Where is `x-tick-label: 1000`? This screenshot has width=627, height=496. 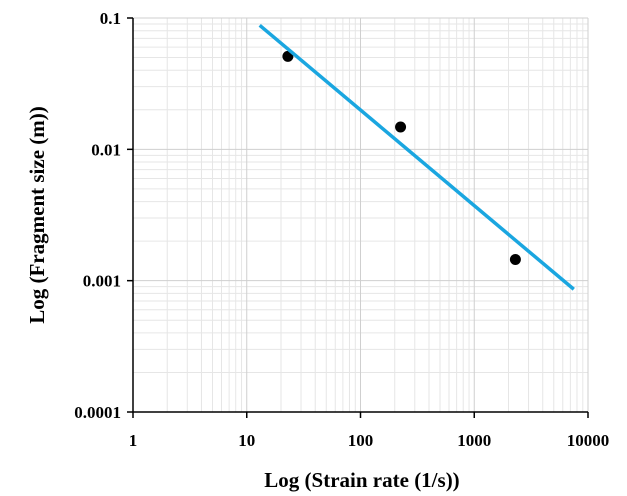 x-tick-label: 1000 is located at coordinates (474, 440).